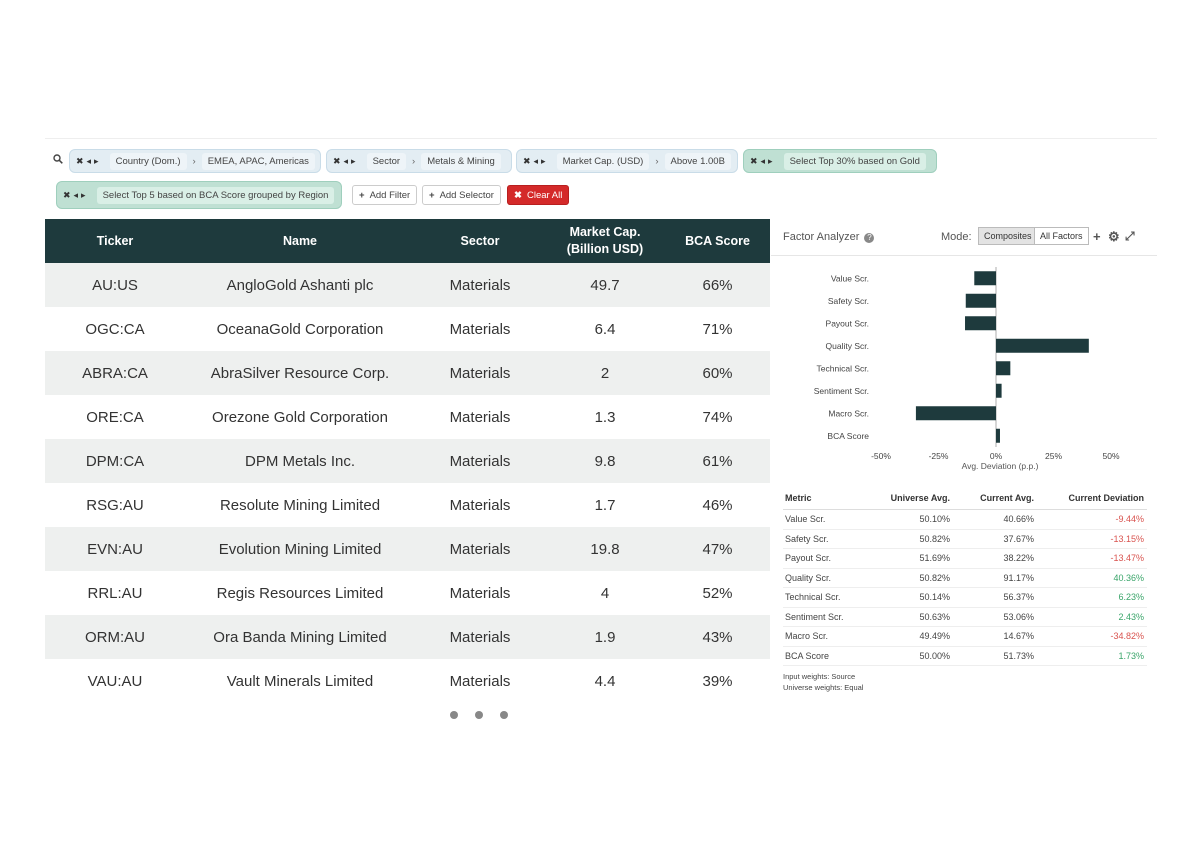 This screenshot has height=859, width=1200. I want to click on header-universe-avg: Universe Avg., so click(920, 498).